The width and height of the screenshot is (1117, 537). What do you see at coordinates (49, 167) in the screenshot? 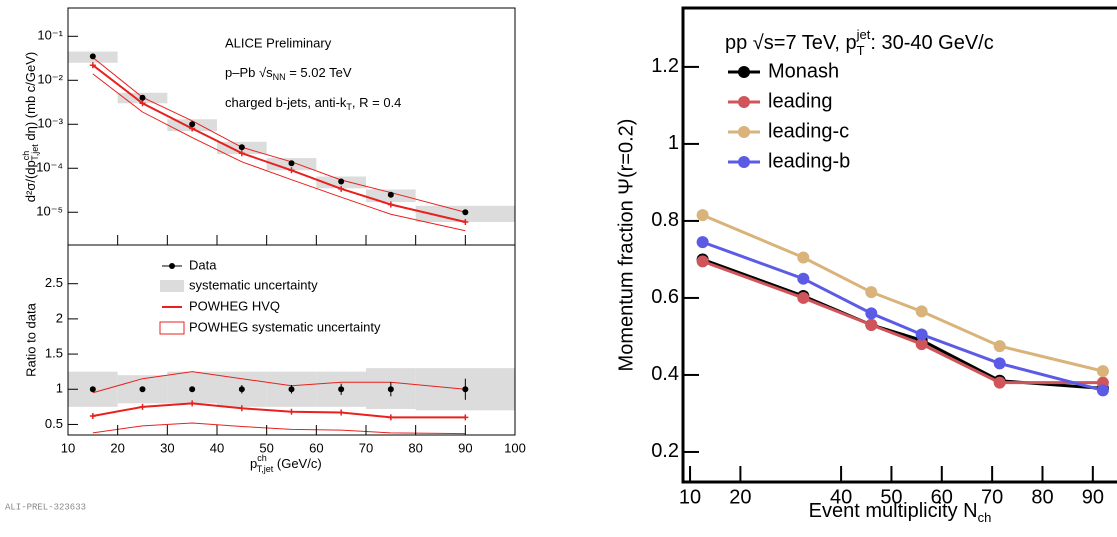
I see `y-tick-label: 10⁻⁴` at bounding box center [49, 167].